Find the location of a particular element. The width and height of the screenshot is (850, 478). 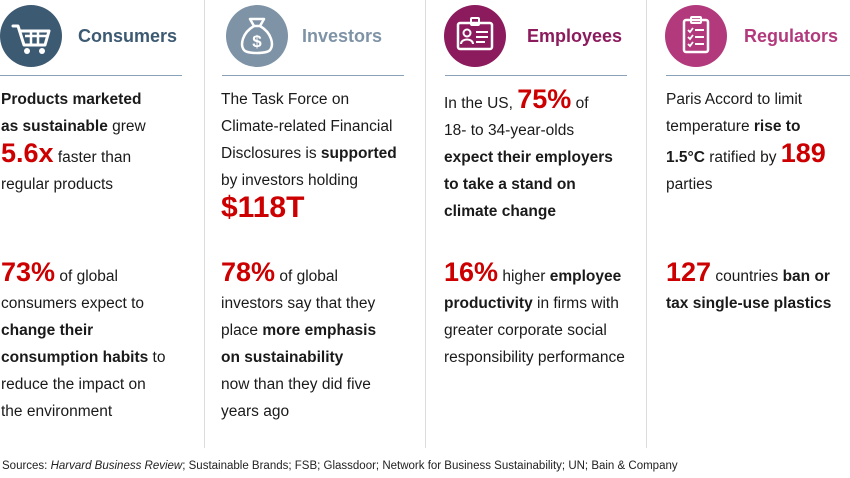

money-bag-icon: $ is located at coordinates (257, 36).